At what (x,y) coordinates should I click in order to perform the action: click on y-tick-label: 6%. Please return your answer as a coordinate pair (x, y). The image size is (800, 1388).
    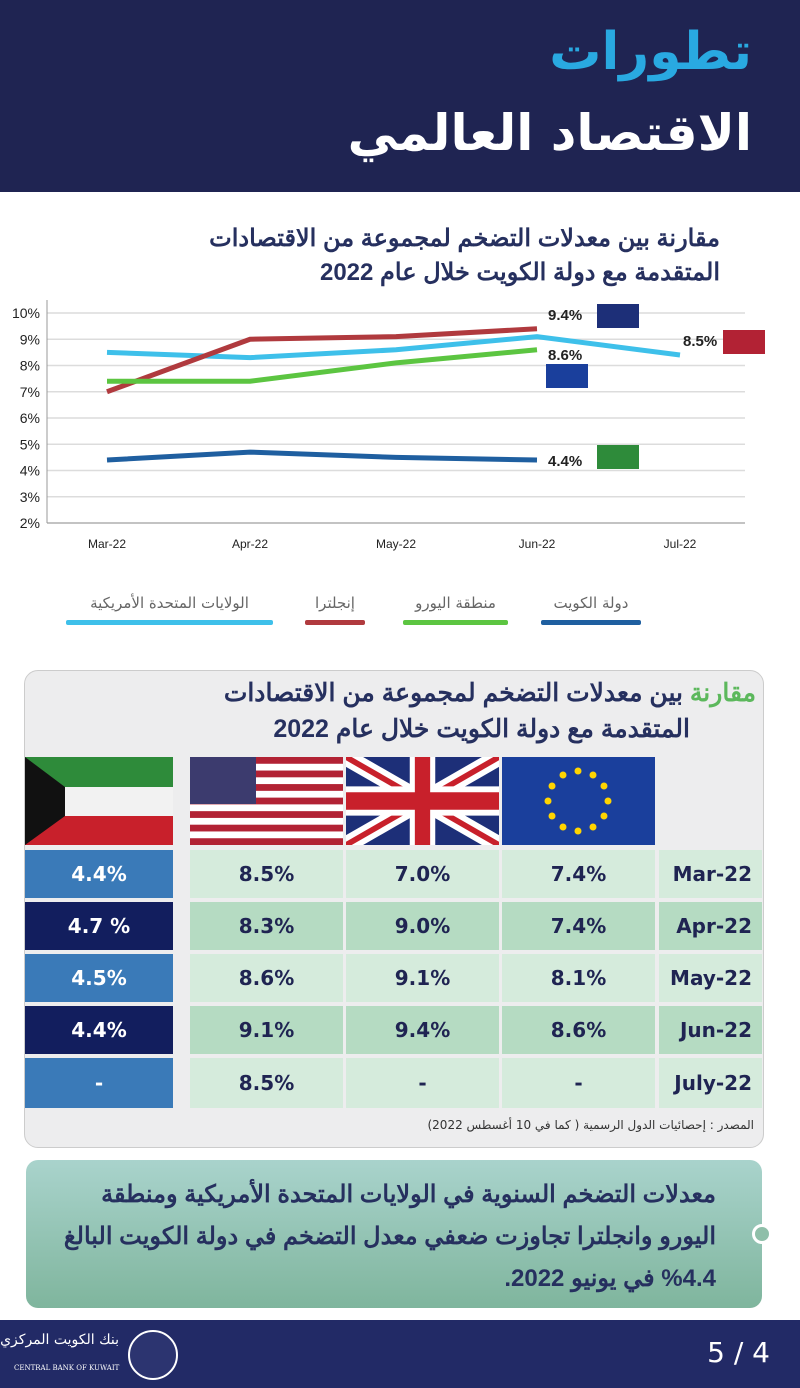
    Looking at the image, I should click on (30, 418).